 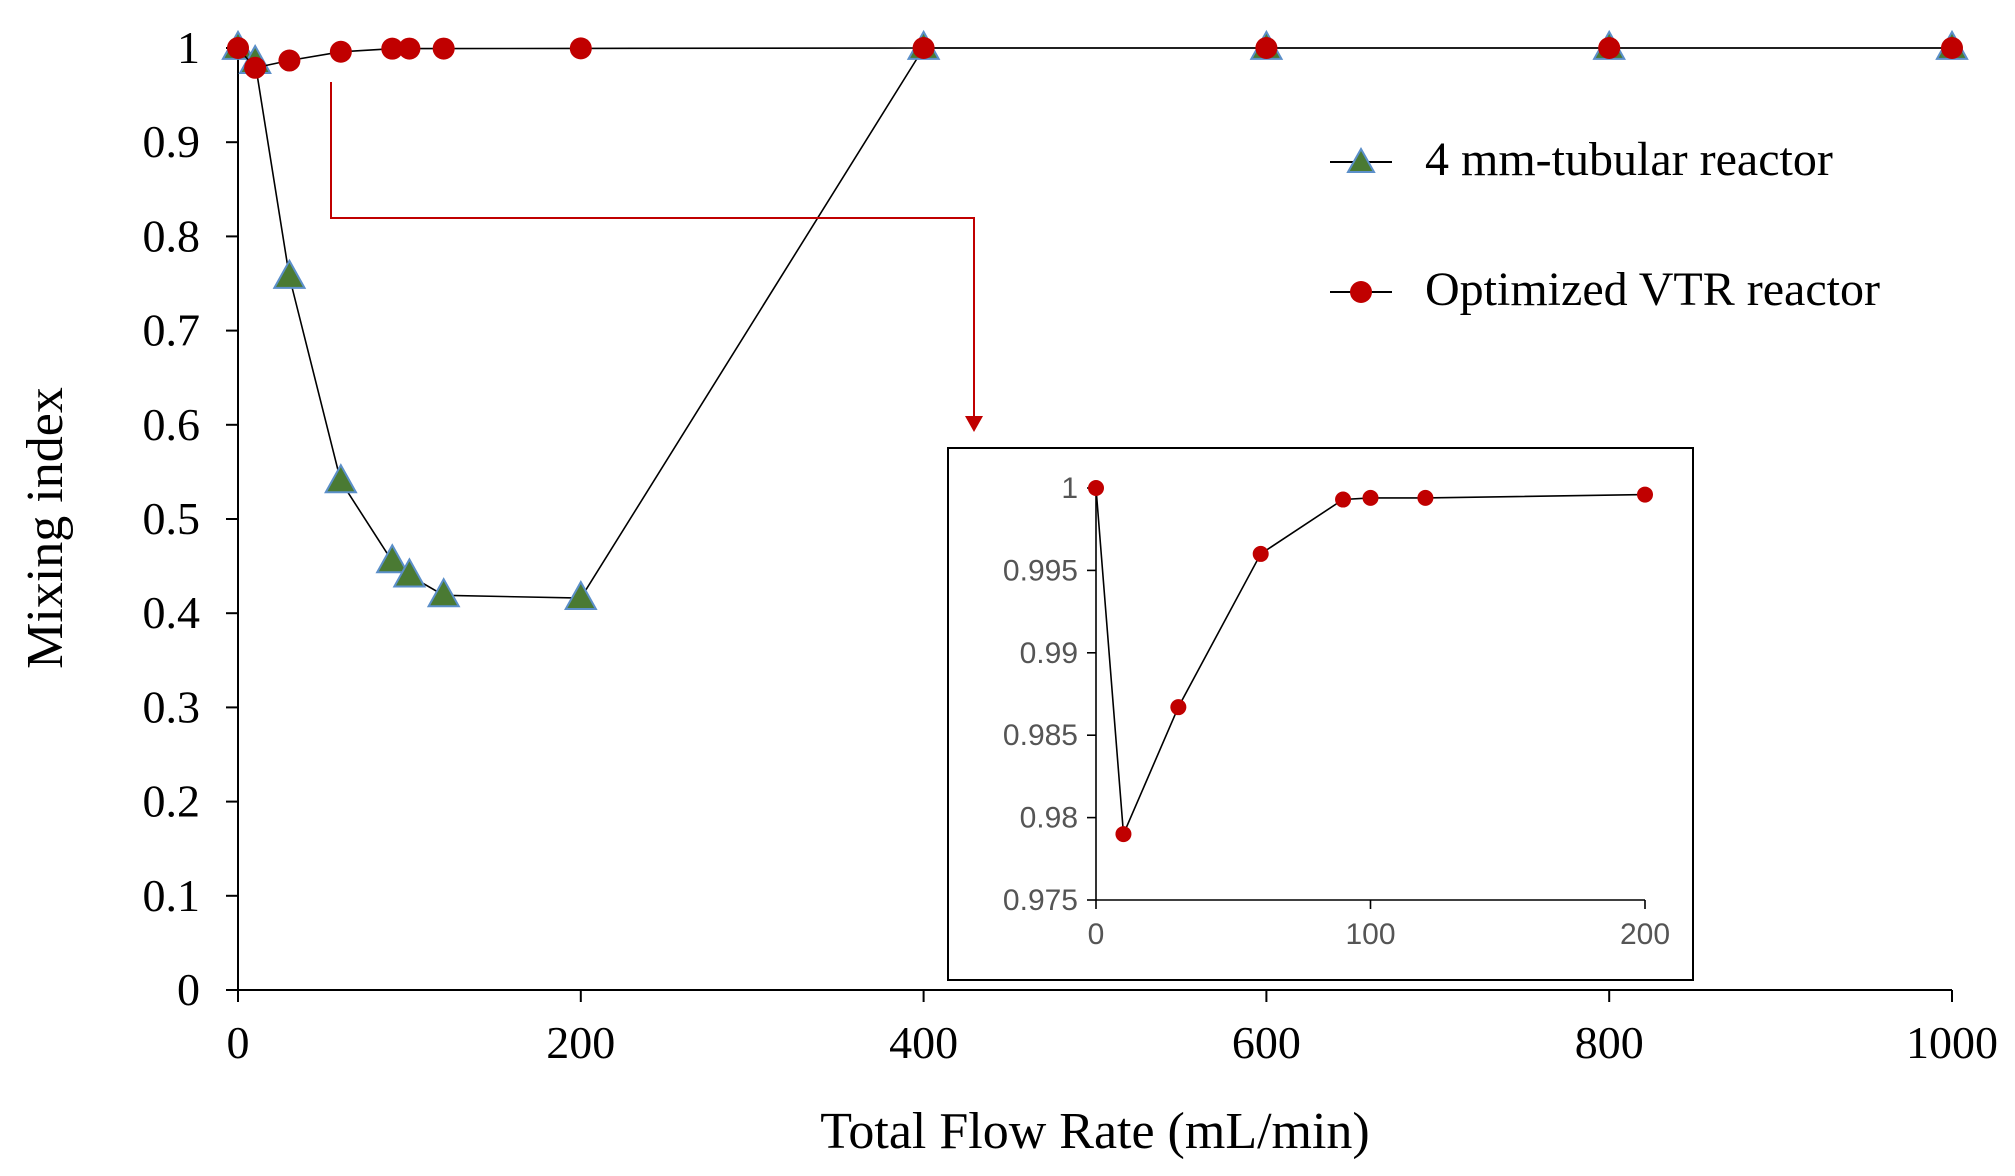 What do you see at coordinates (172, 330) in the screenshot?
I see `main-y-tick-label: 0.7` at bounding box center [172, 330].